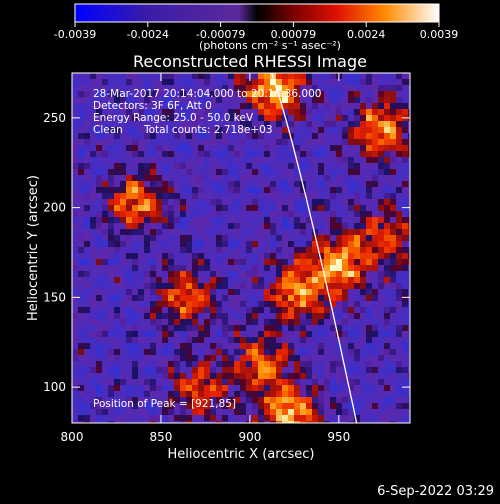 This screenshot has height=504, width=500. I want to click on colorbar-tick-label: 0.0039, so click(439, 34).